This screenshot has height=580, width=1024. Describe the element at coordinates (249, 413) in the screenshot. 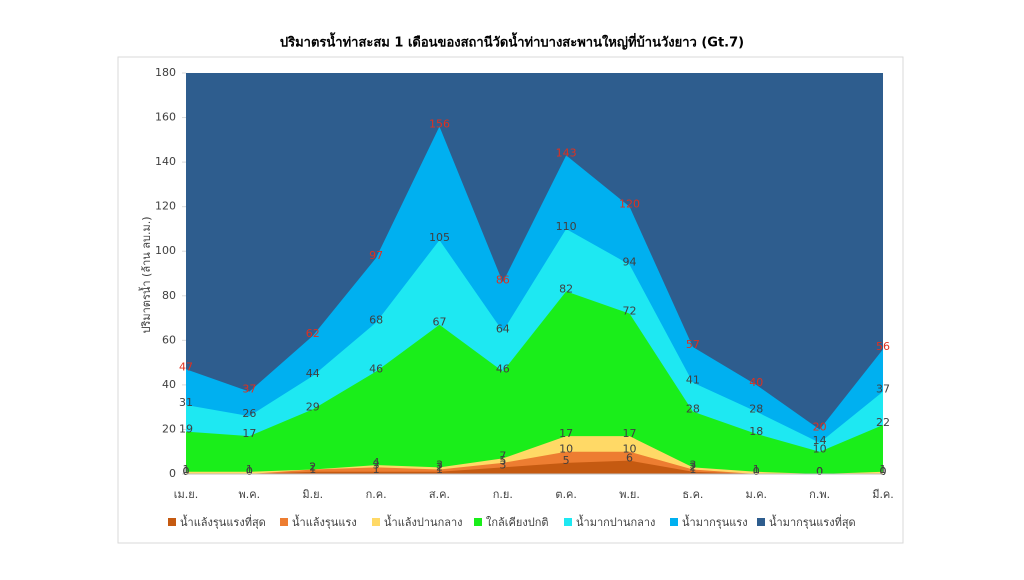

I see `data-label: 26` at that location.